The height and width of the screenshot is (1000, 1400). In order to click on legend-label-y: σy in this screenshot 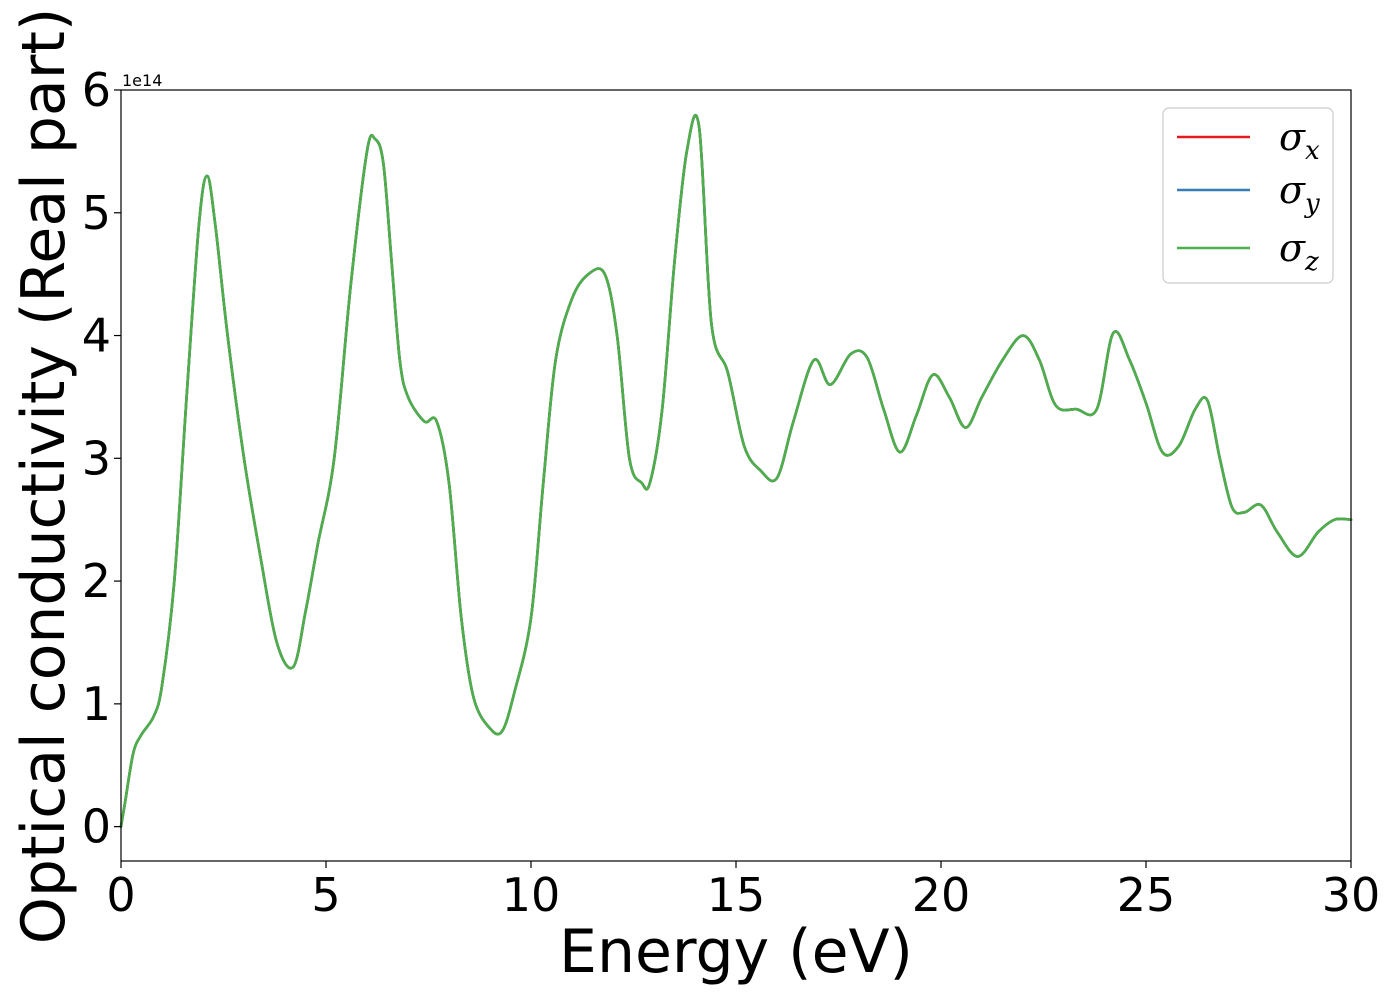, I will do `click(1299, 193)`.